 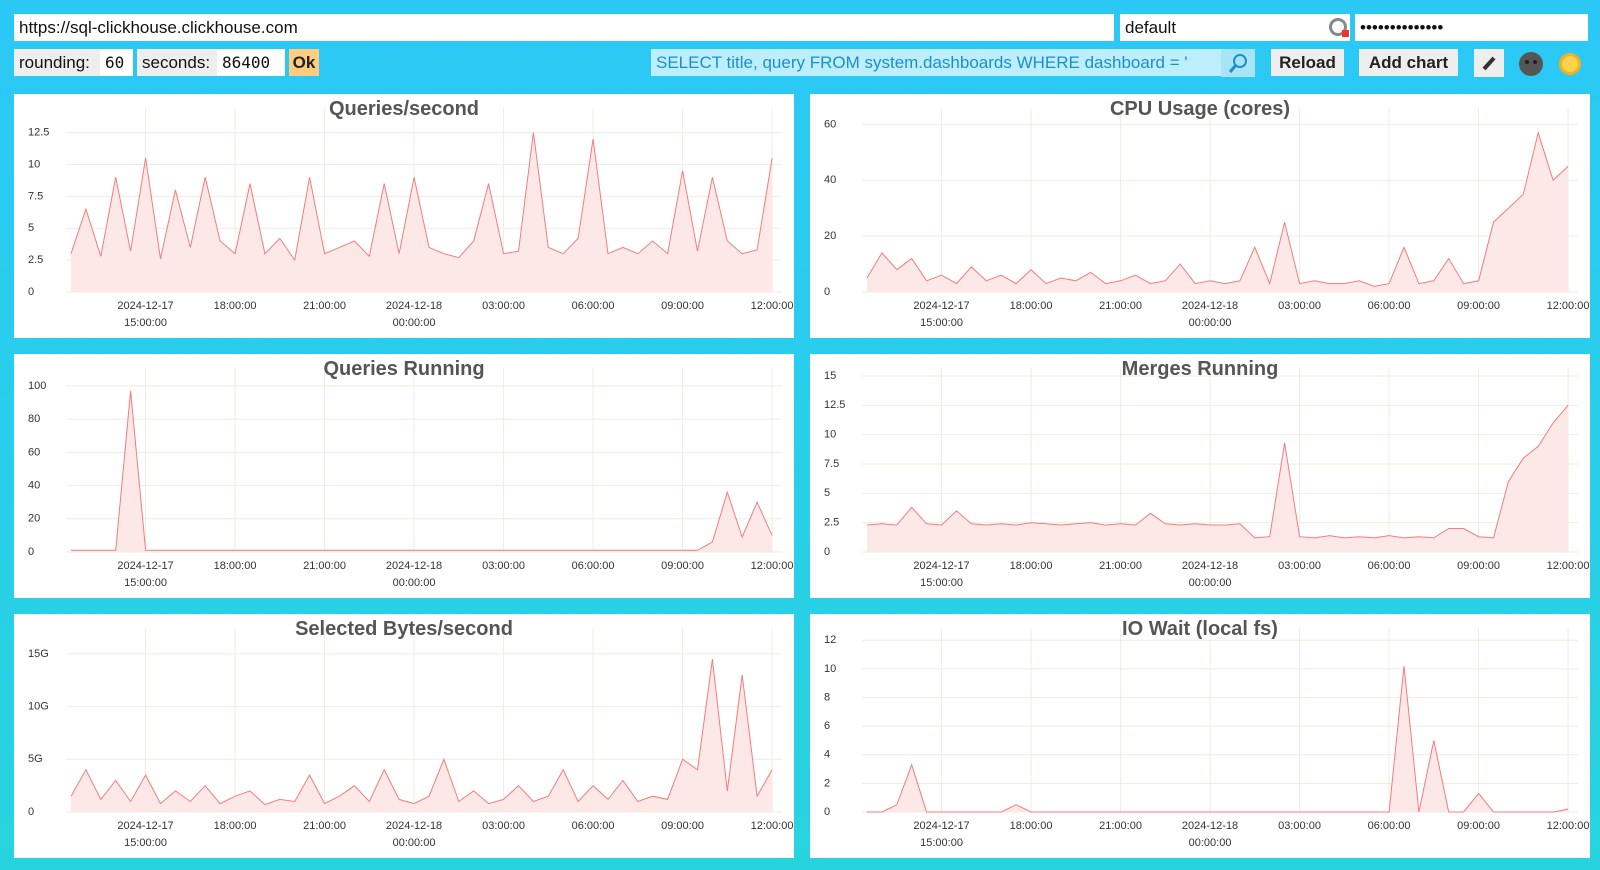 I want to click on chart: 0 2.5 5 7.5 10 12.5 15, so click(x=1201, y=463).